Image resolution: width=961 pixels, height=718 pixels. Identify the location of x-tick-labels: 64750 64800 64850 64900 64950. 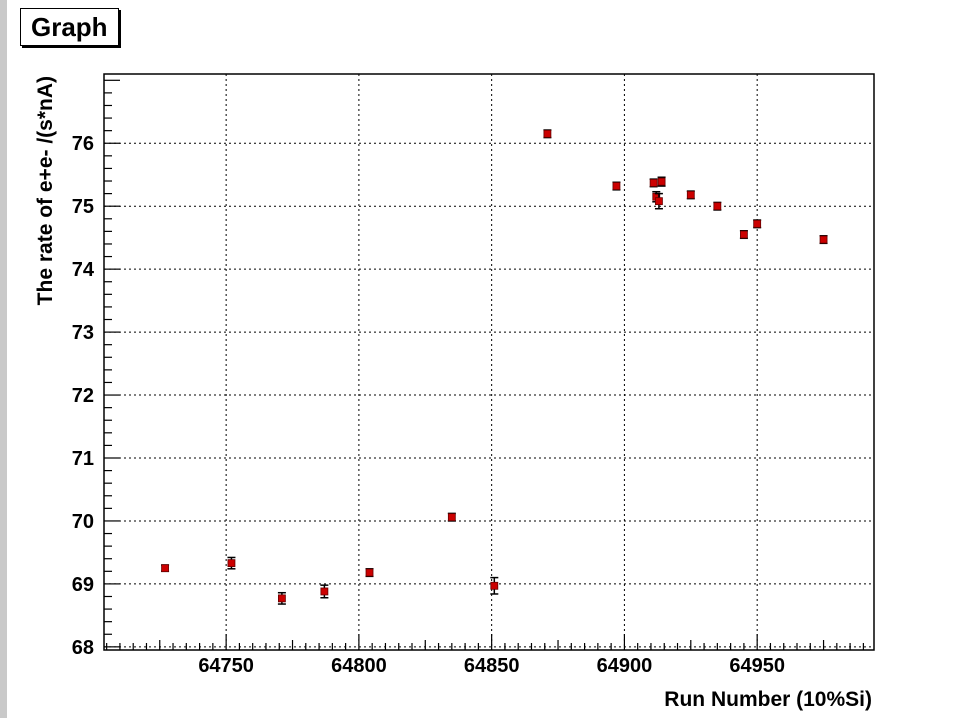
(491, 666).